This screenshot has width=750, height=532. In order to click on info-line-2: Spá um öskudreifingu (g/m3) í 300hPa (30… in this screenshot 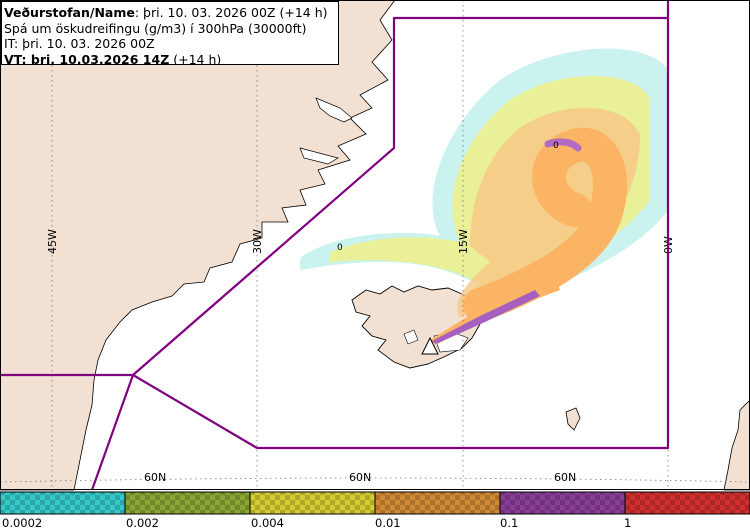, I will do `click(155, 28)`.